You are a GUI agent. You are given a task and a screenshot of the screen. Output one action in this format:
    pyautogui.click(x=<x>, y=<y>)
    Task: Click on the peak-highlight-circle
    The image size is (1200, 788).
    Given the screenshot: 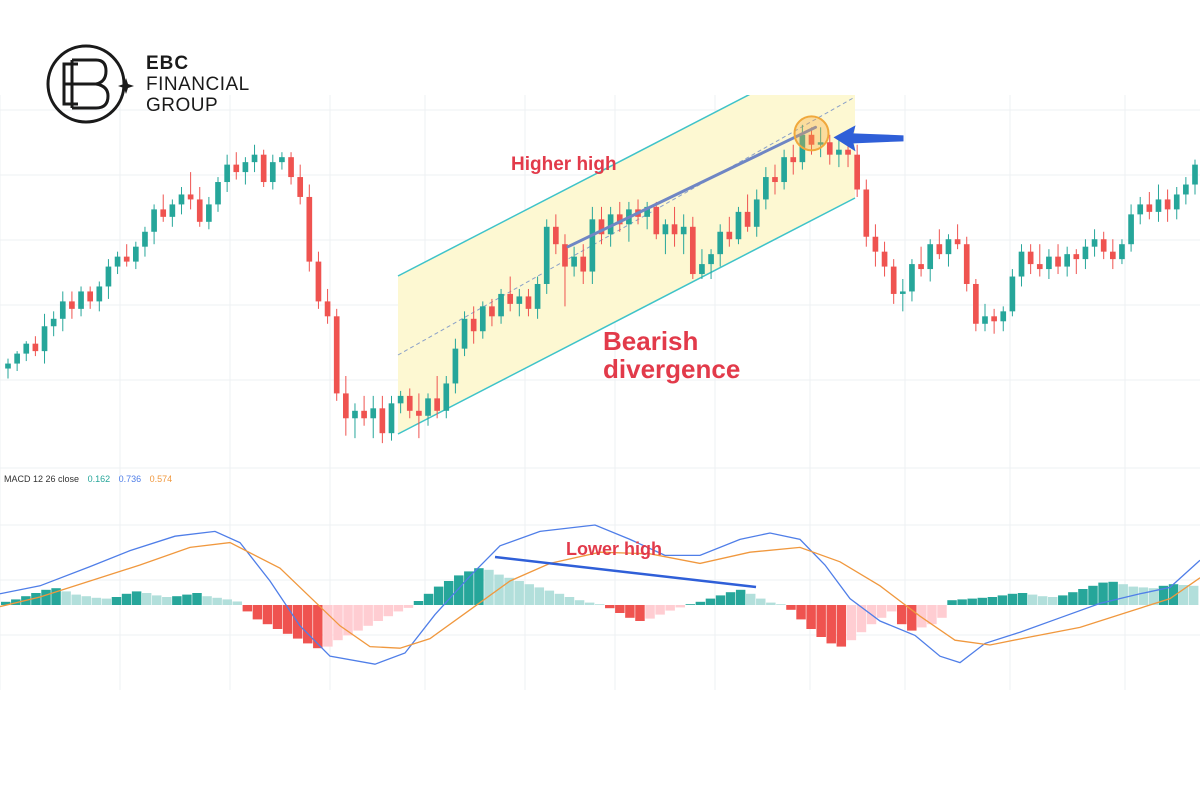 What is the action you would take?
    pyautogui.click(x=811, y=133)
    